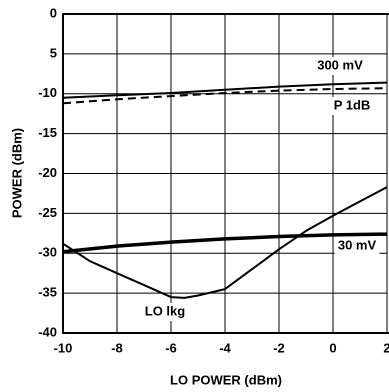  What do you see at coordinates (47, 212) in the screenshot?
I see `y-tick-label: -25` at bounding box center [47, 212].